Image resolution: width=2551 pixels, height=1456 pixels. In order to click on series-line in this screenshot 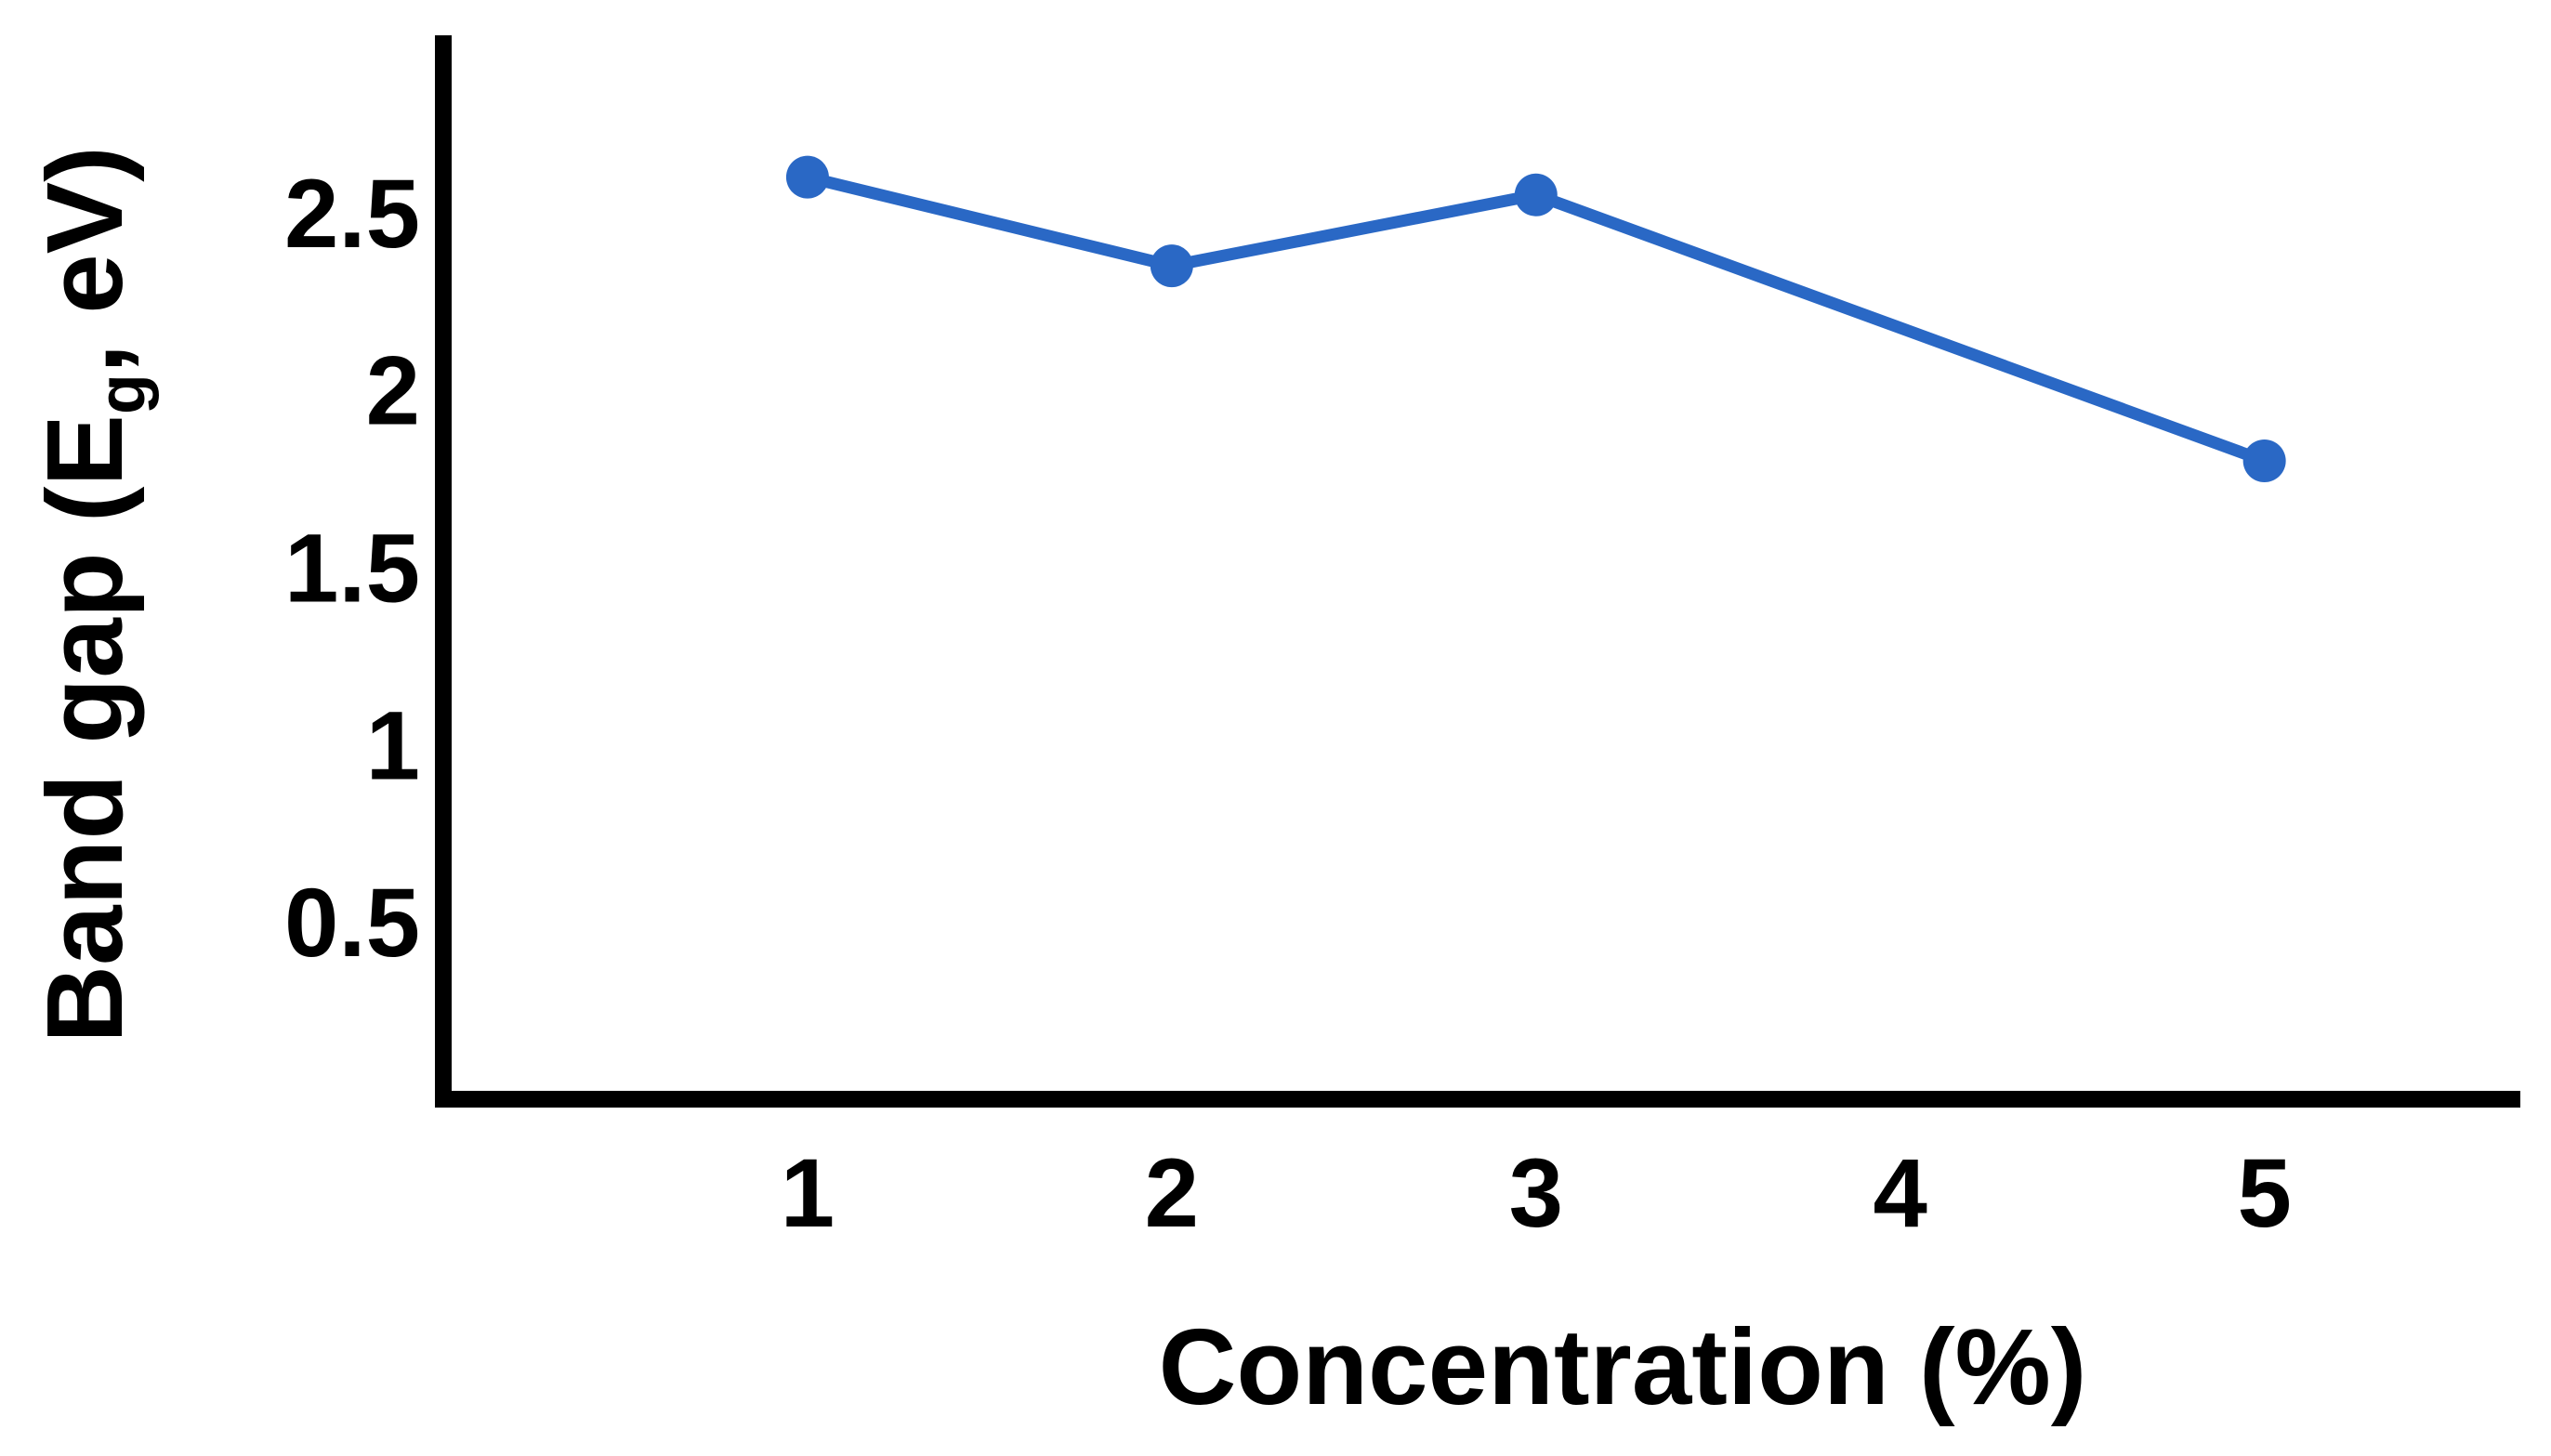, I will do `click(1536, 319)`.